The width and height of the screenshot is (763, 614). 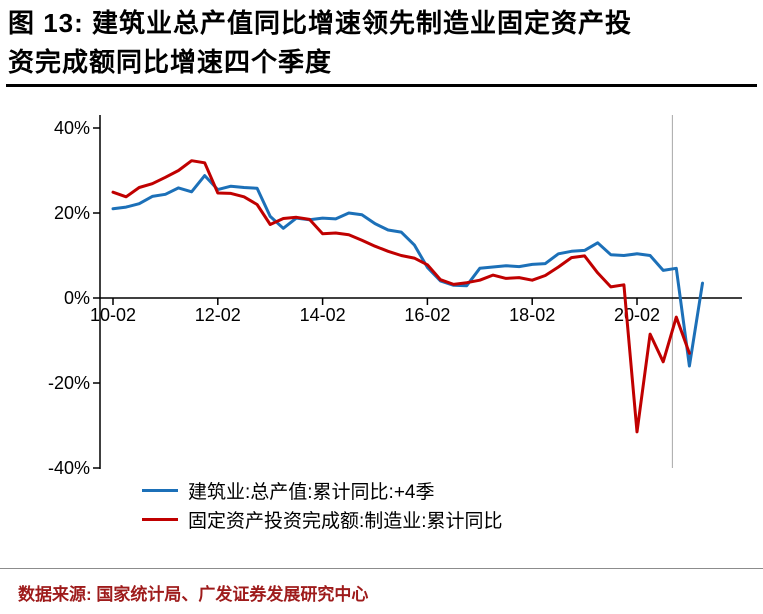 What do you see at coordinates (345, 521) in the screenshot?
I see `legend-label-manufacturing: 固定资产投资完成额:制造业:累计同比` at bounding box center [345, 521].